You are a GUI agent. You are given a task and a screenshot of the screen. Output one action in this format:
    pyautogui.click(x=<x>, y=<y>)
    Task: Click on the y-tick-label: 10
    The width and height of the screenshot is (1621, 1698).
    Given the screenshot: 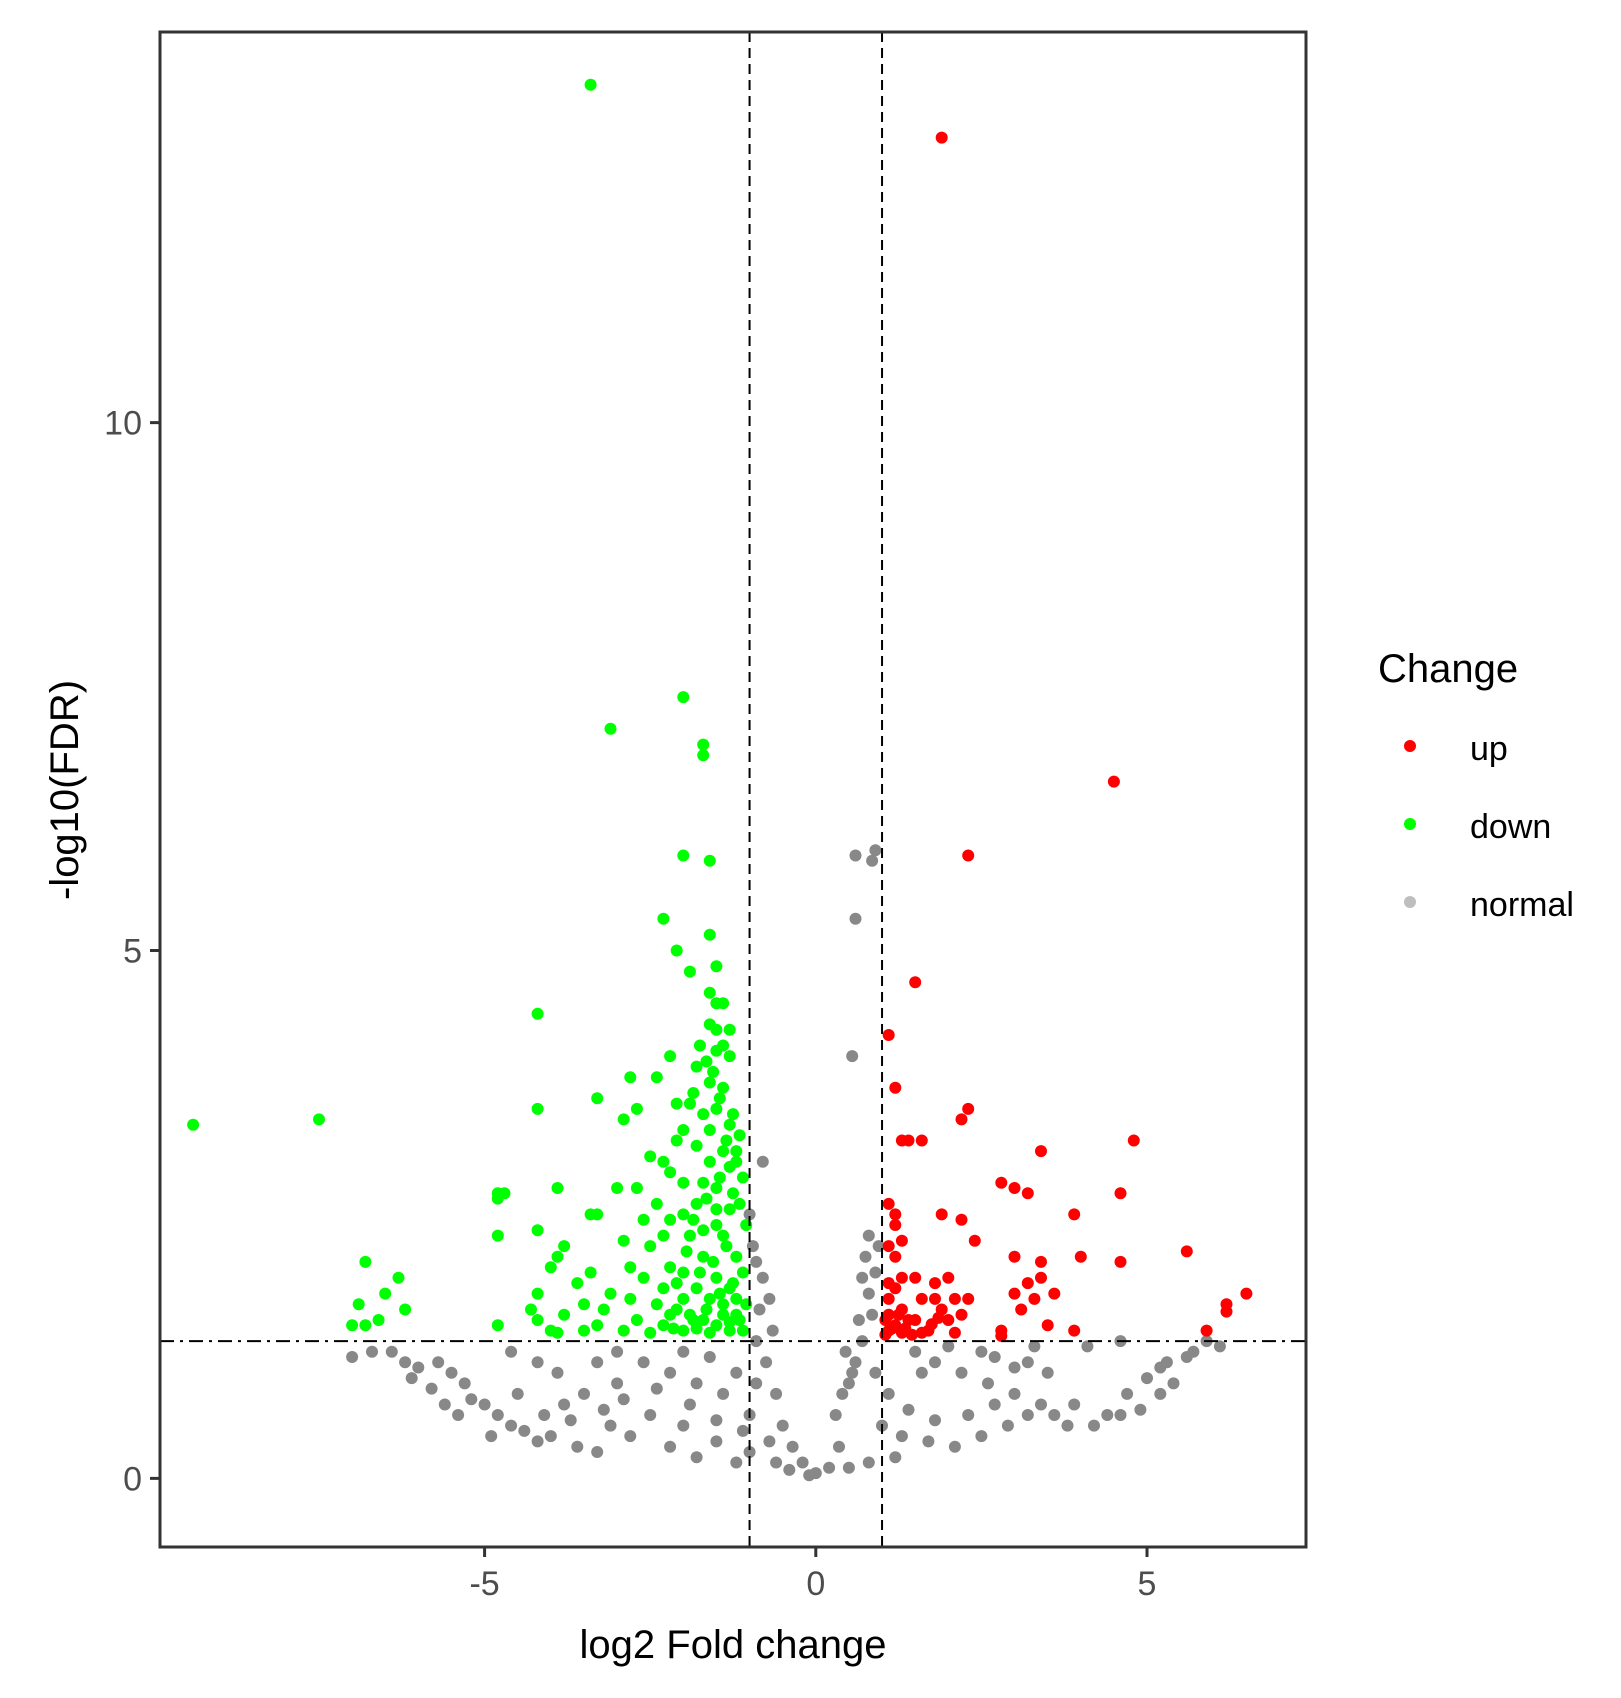 What is the action you would take?
    pyautogui.click(x=123, y=424)
    